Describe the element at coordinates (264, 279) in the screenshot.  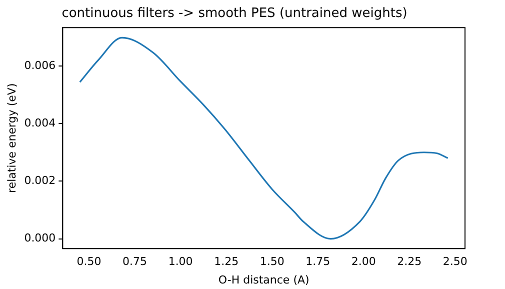
I see `x-axis-title: O-H distance (A)` at that location.